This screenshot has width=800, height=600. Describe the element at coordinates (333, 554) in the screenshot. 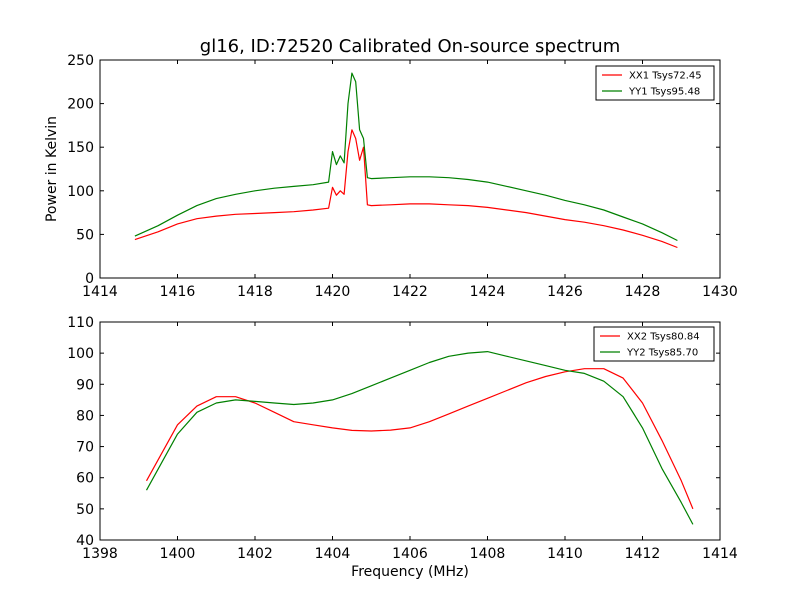

I see `x-tick-label: 1404` at that location.